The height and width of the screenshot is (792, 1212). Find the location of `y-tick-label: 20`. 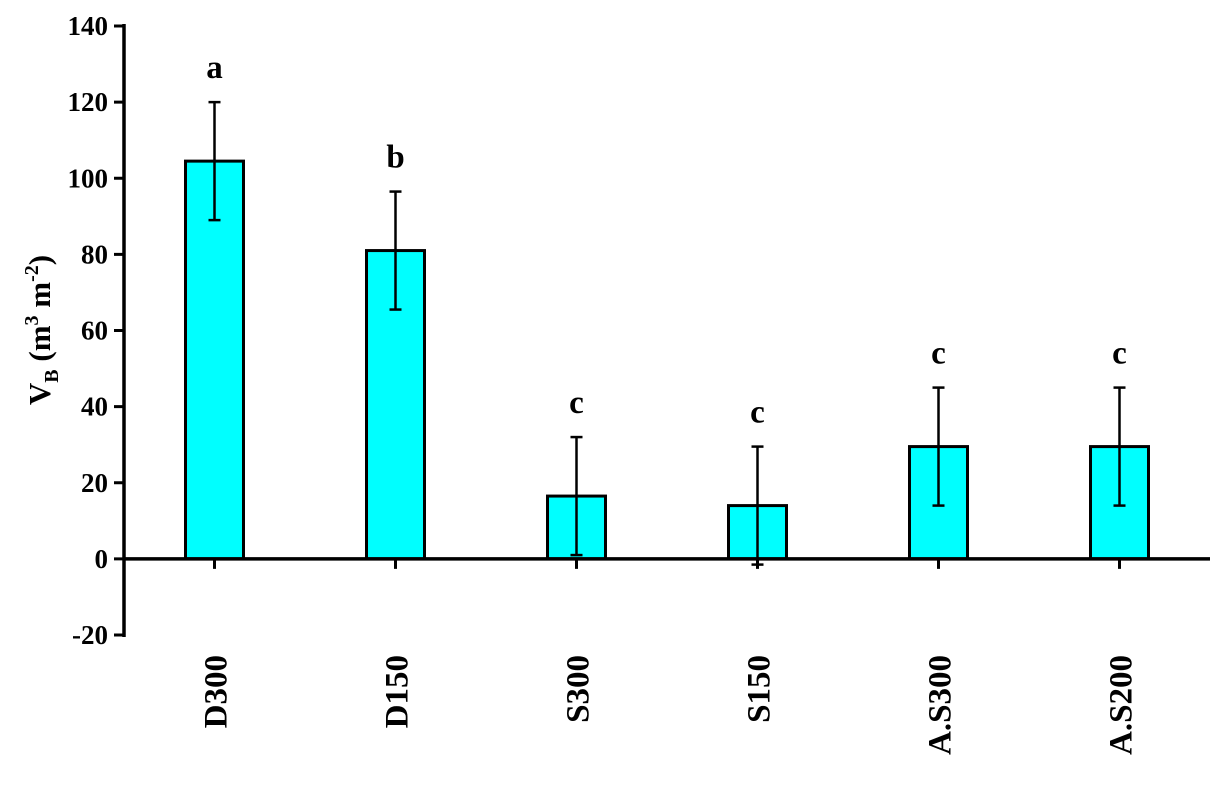

y-tick-label: 20 is located at coordinates (94, 483).